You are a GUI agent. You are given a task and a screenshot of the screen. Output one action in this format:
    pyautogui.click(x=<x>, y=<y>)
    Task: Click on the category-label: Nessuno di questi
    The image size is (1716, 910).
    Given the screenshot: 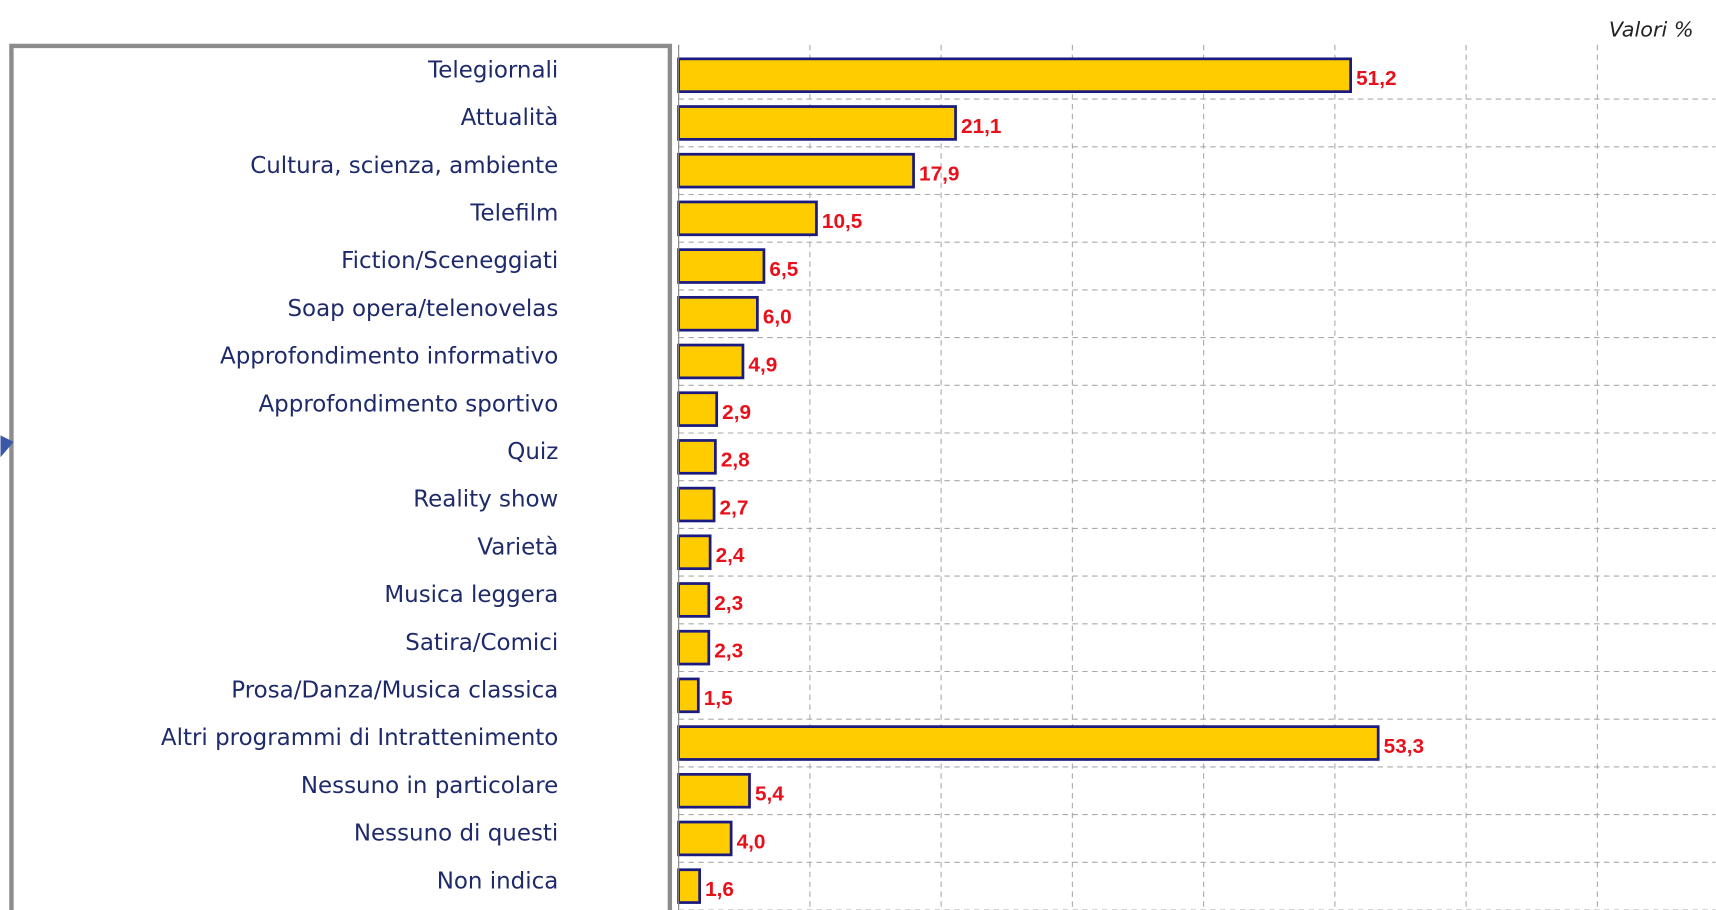 What is the action you would take?
    pyautogui.click(x=456, y=834)
    